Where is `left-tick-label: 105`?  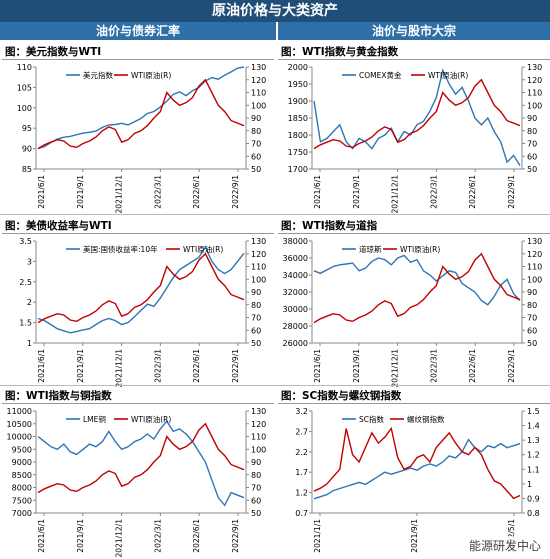 left-tick-label: 105 is located at coordinates (24, 87).